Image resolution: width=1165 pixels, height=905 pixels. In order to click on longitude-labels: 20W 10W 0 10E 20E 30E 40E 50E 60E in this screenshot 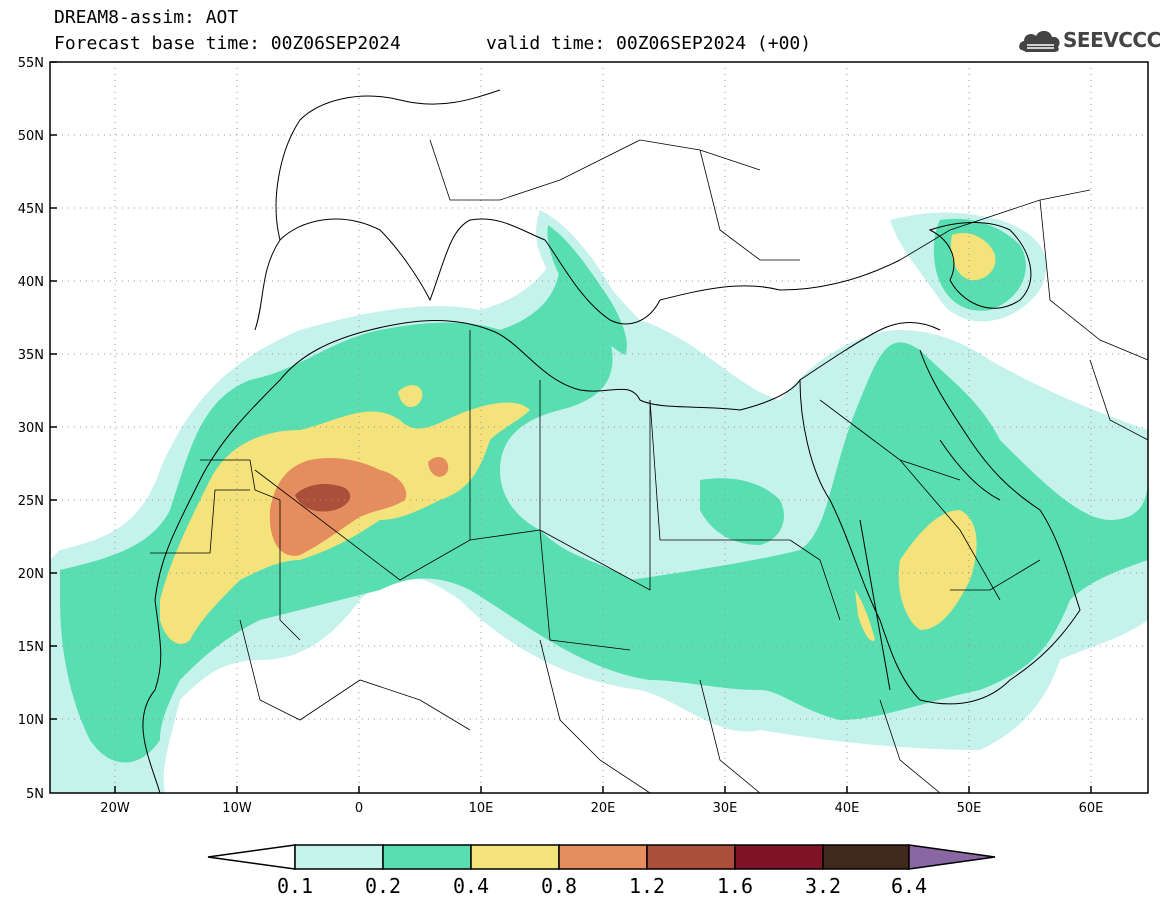, I will do `click(601, 808)`.